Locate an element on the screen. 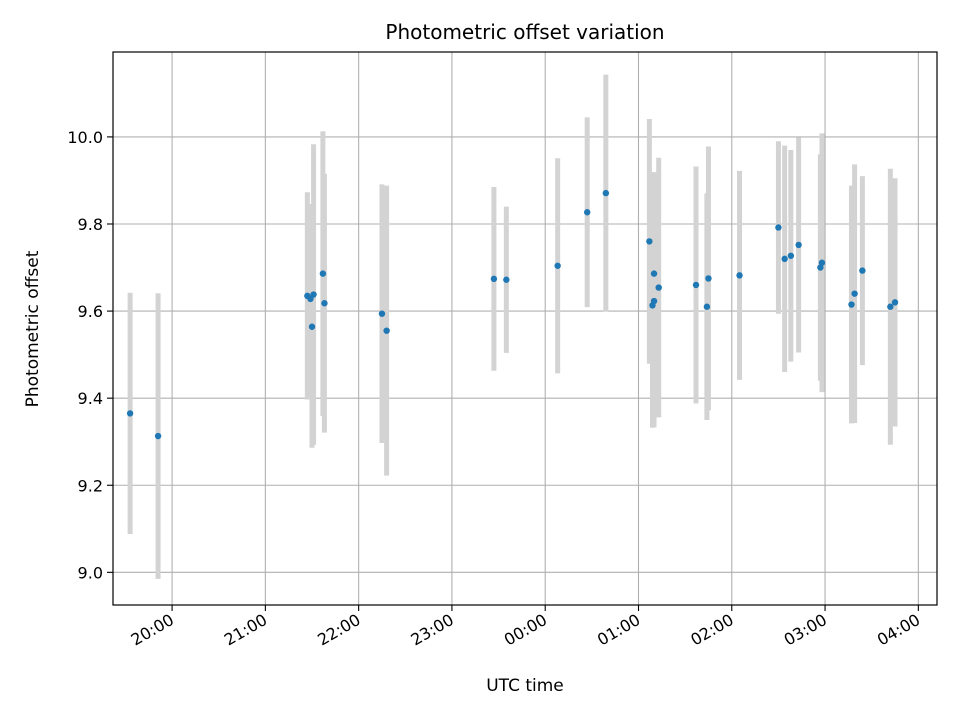  y-tick-label: 9.0 is located at coordinates (90, 572).